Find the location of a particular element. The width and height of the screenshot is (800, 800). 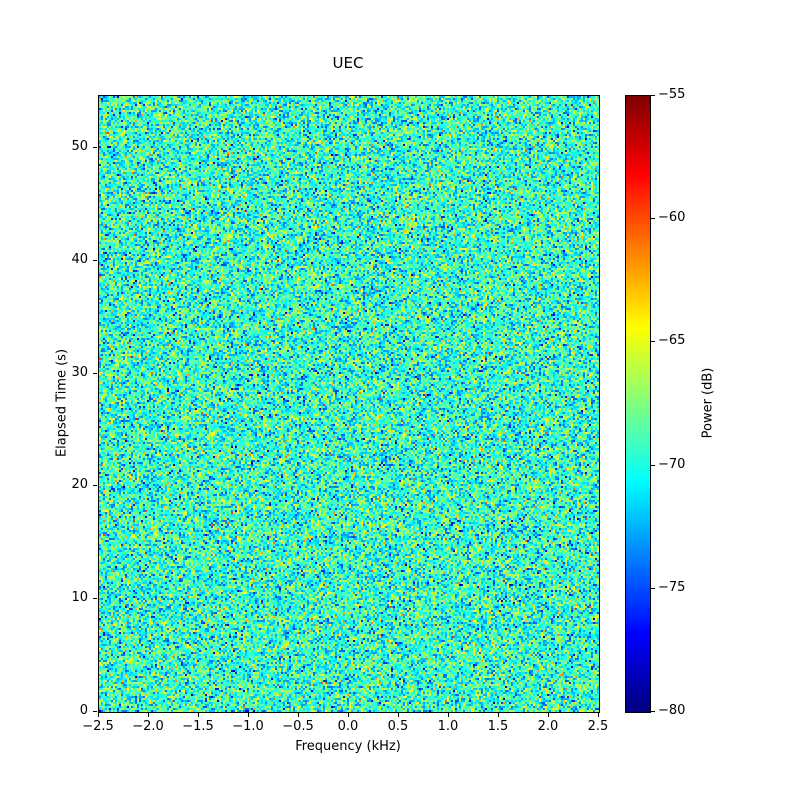

x-tick-label: −2.0 is located at coordinates (148, 726).